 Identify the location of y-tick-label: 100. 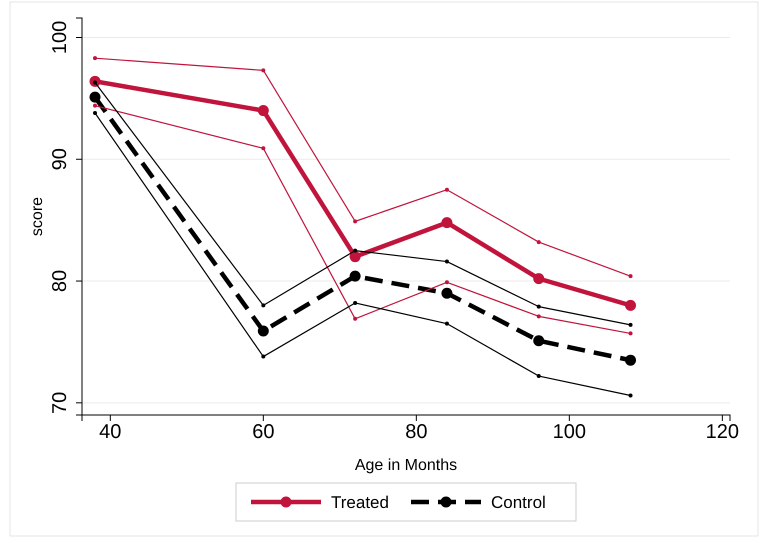
(60, 37).